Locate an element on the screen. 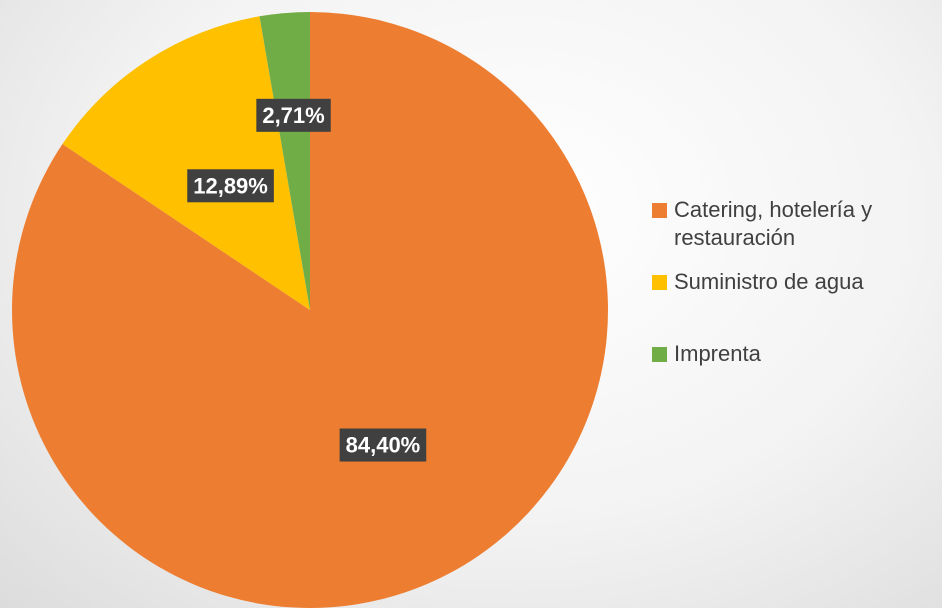 The image size is (942, 608). data-label-text: 2,71% is located at coordinates (293, 115).